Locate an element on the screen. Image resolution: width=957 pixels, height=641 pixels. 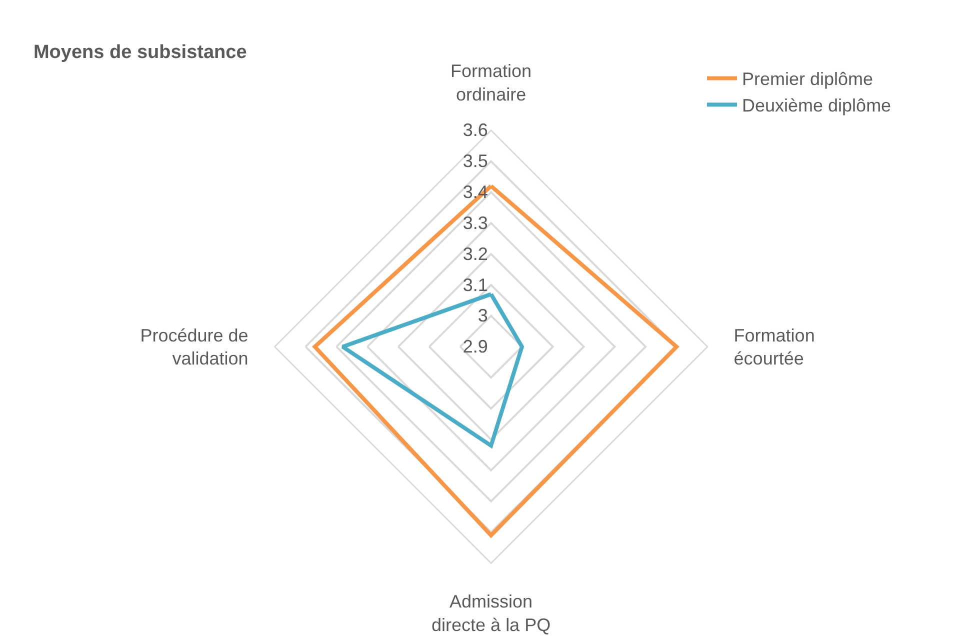
spoke-label: Formation ordinaire is located at coordinates (491, 82).